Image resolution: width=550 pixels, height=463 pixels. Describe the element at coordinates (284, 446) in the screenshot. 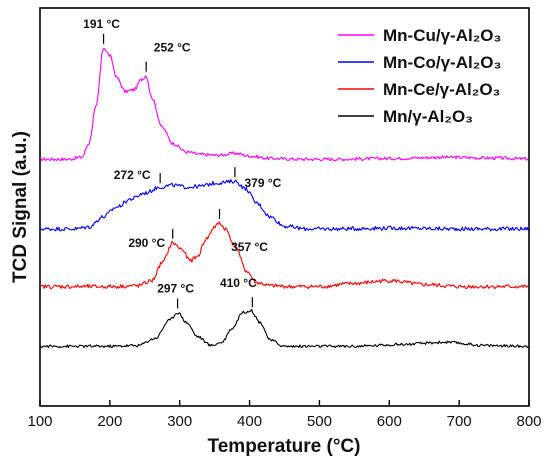

I see `x-axis-title: Temperature (°C)` at that location.